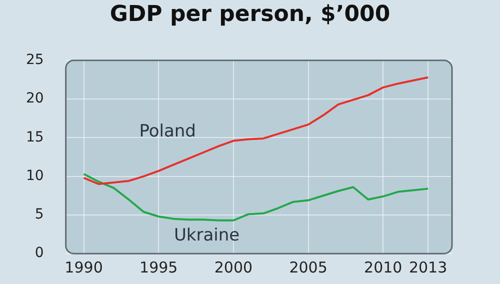  What do you see at coordinates (35, 176) in the screenshot?
I see `y-tick-label: 10` at bounding box center [35, 176].